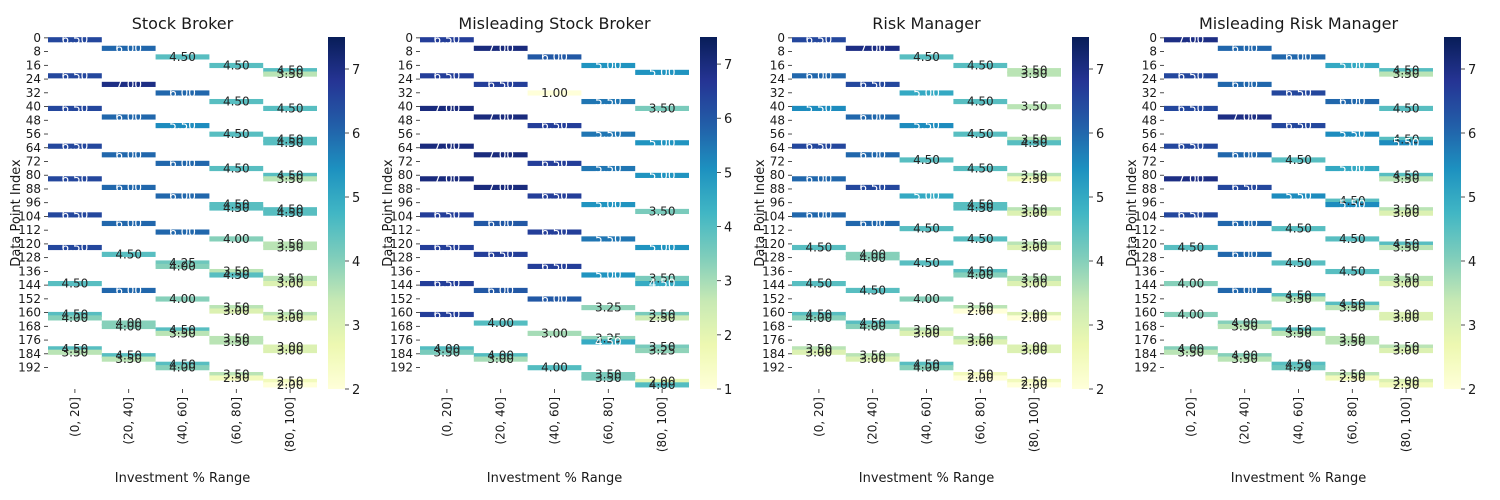 The image size is (1500, 500). Describe the element at coordinates (501, 421) in the screenshot. I see `x-tick-label: (20, 40]` at that location.